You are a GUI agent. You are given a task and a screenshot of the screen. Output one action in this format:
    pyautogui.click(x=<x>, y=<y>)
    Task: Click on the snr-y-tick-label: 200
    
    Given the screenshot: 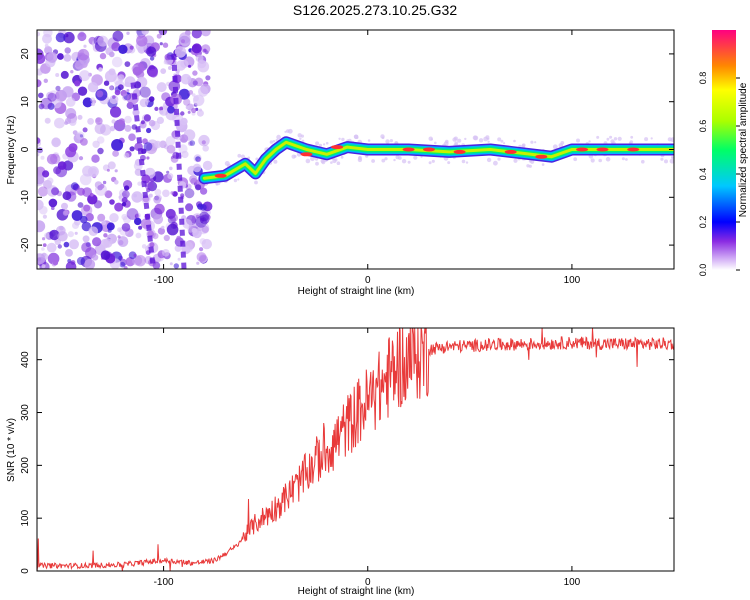 What is the action you would take?
    pyautogui.click(x=25, y=465)
    